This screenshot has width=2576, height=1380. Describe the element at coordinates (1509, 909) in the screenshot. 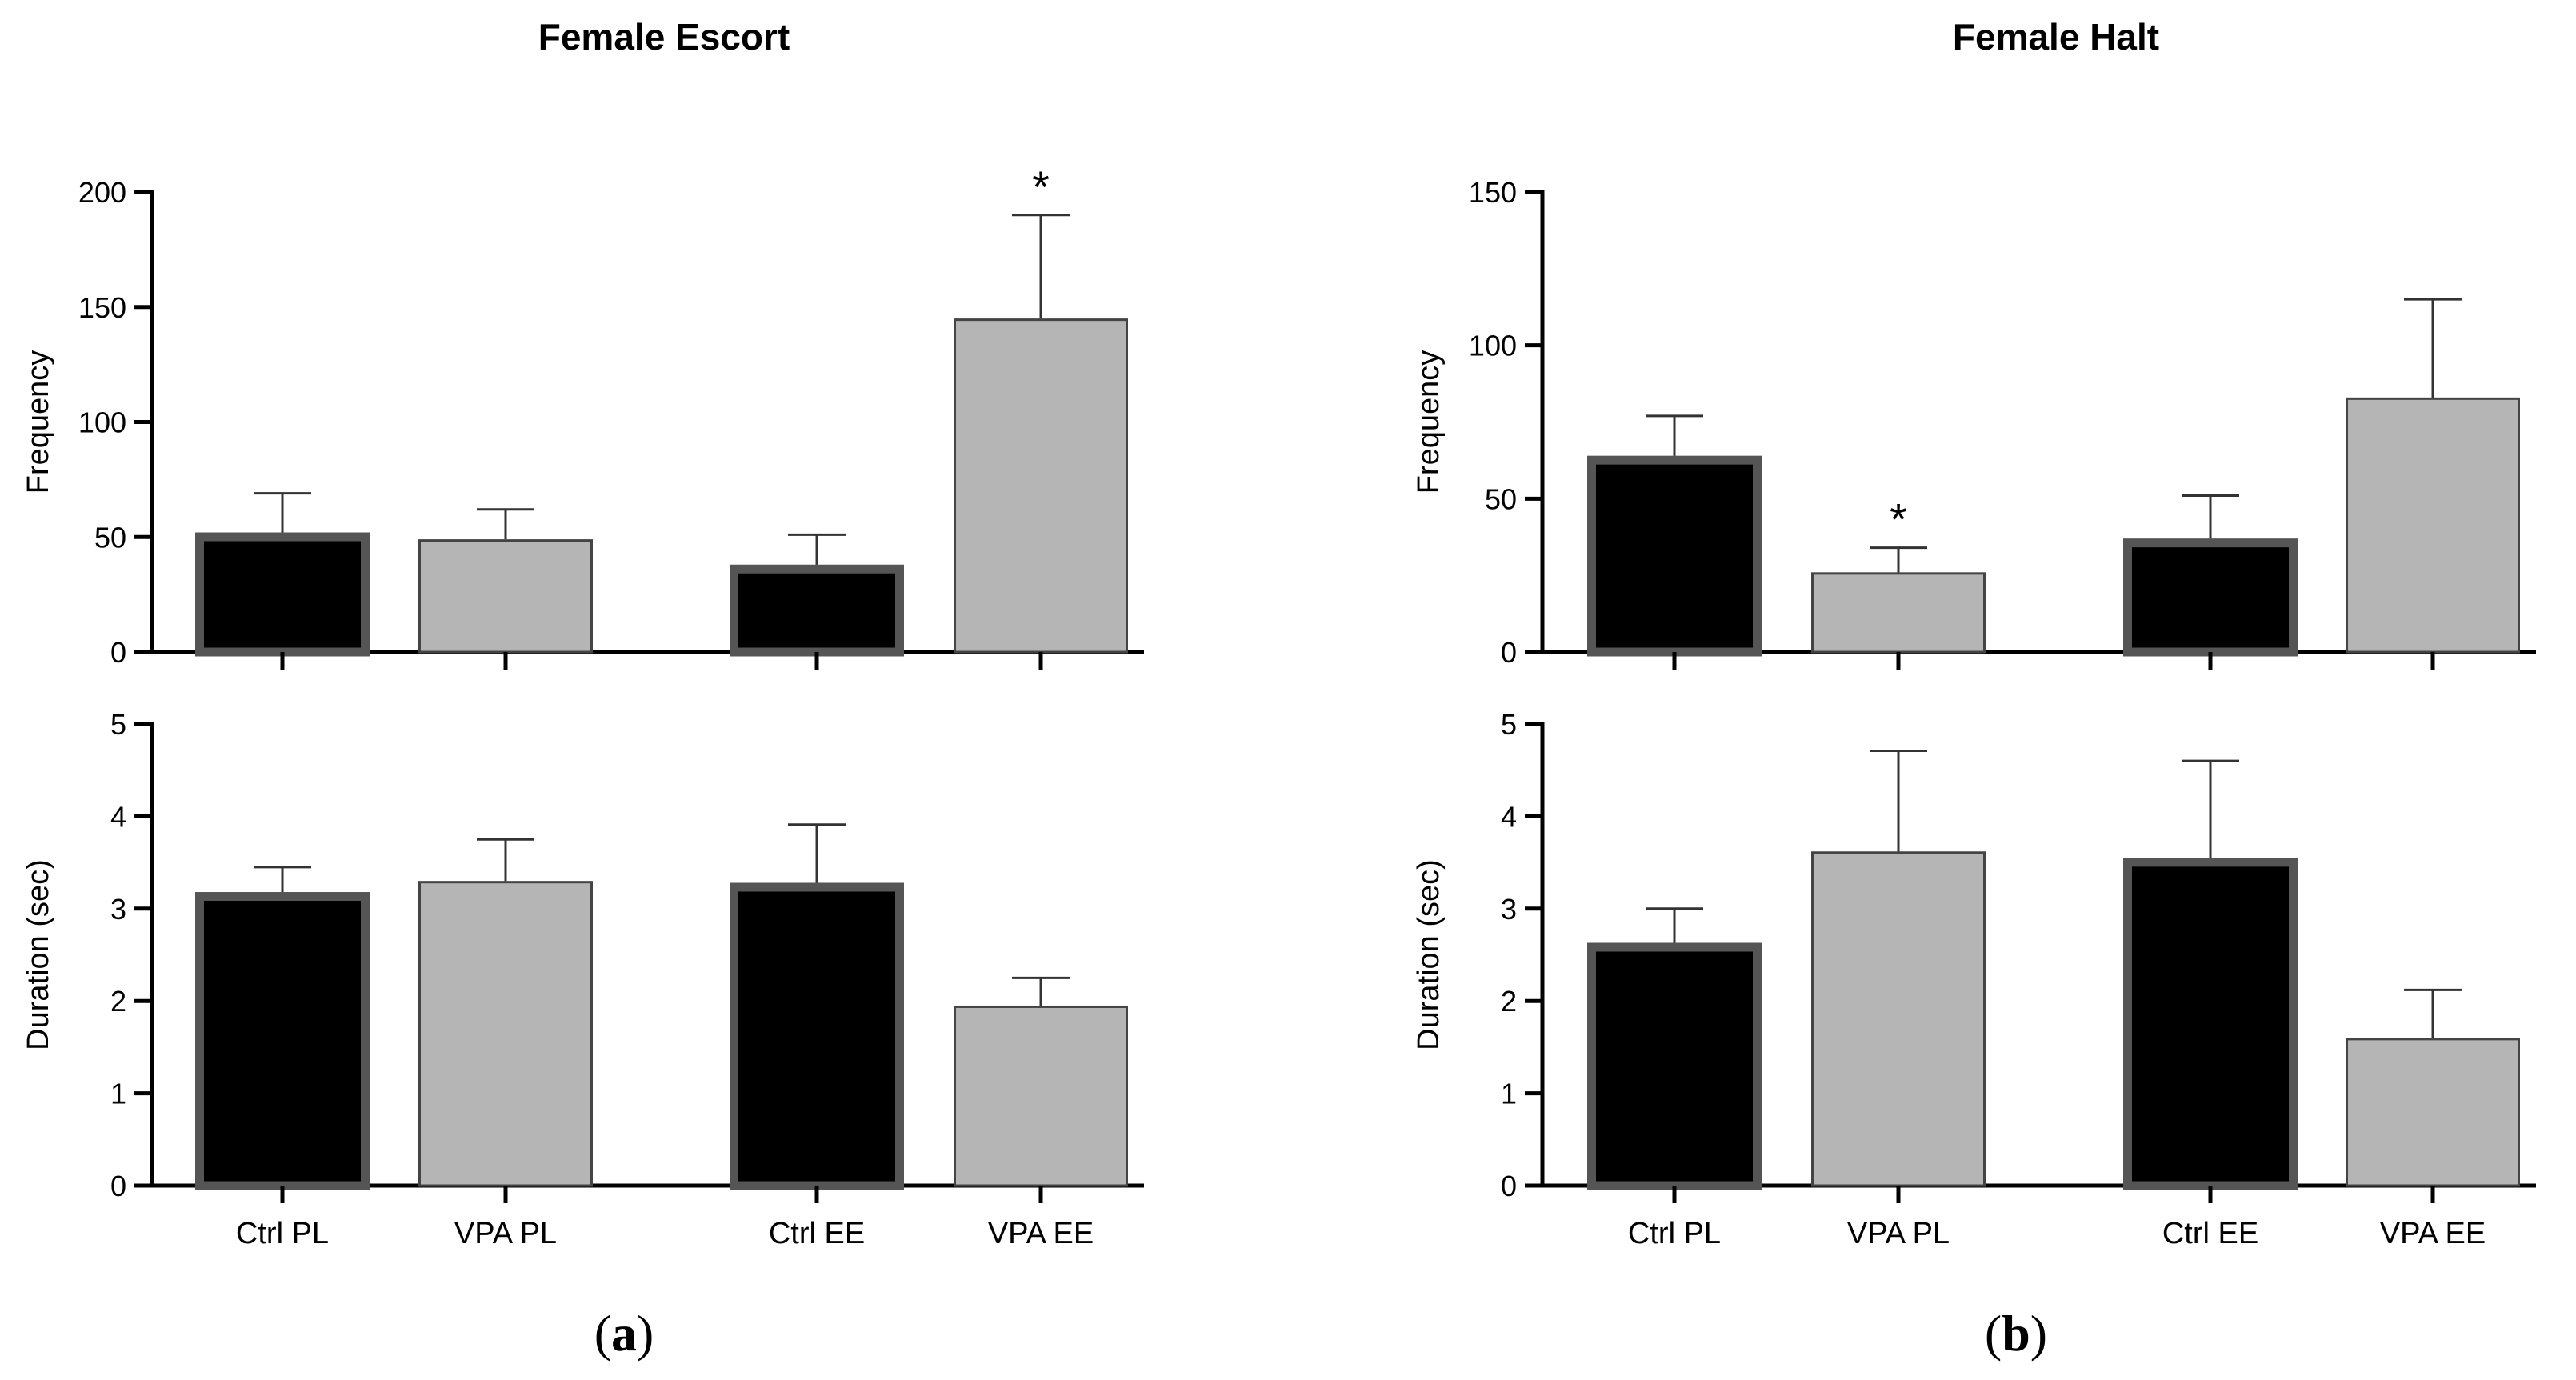

I see `chart-3-y-tick-label: 3` at that location.